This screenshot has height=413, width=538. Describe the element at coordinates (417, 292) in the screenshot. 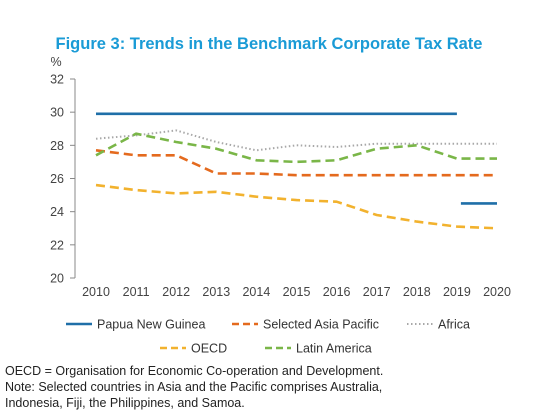

I see `x-tick-label: 2018` at that location.